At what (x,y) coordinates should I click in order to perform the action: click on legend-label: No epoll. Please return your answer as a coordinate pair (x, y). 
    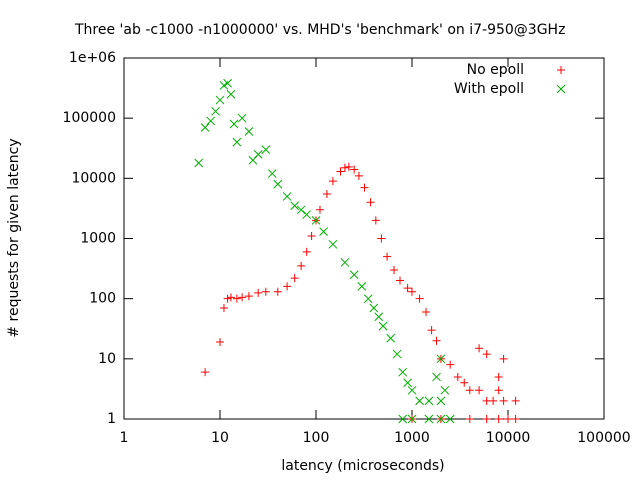
    Looking at the image, I should click on (495, 70).